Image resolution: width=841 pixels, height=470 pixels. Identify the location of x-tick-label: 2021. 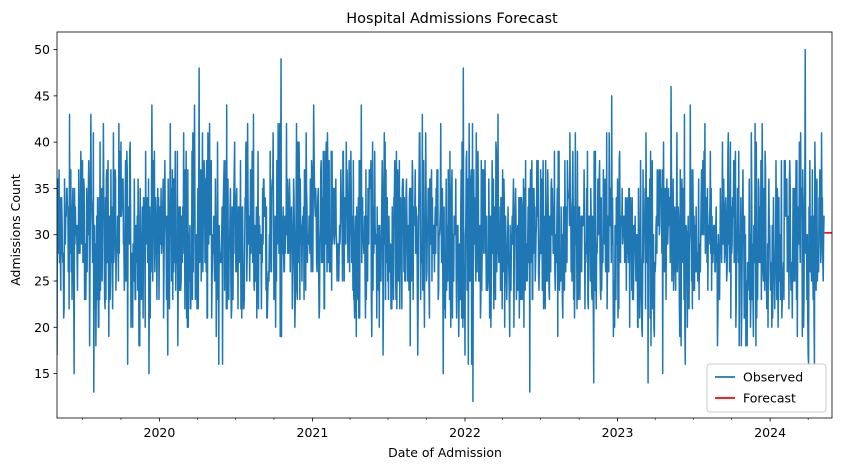
(313, 432).